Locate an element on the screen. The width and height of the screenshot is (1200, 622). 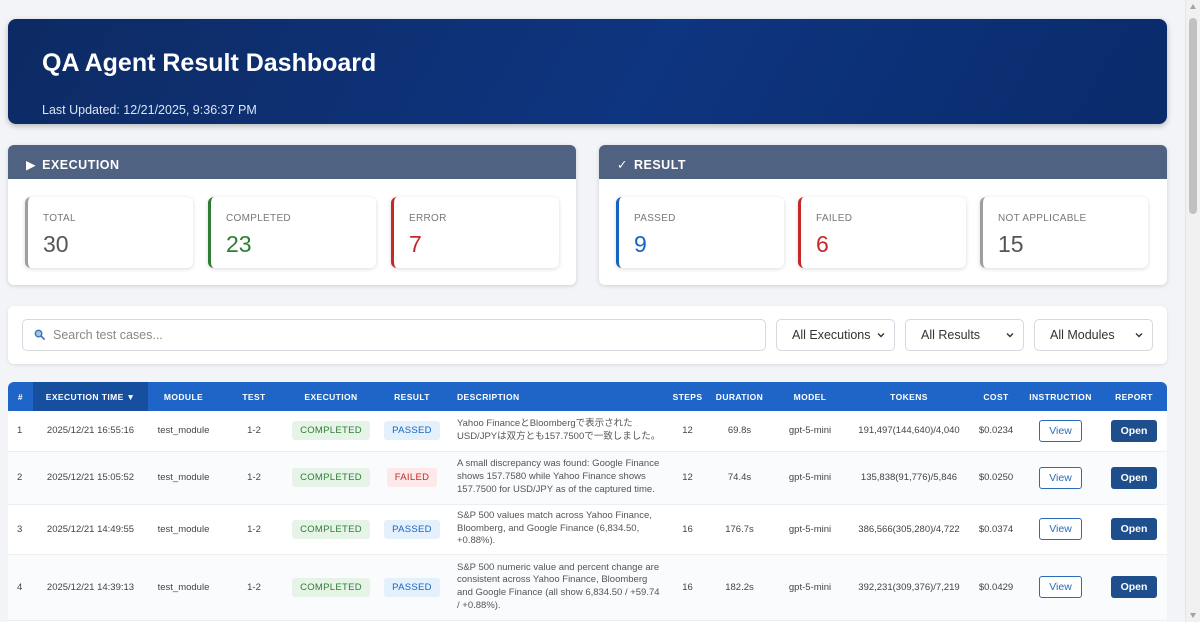
col-header-duration: DURATION is located at coordinates (739, 396).